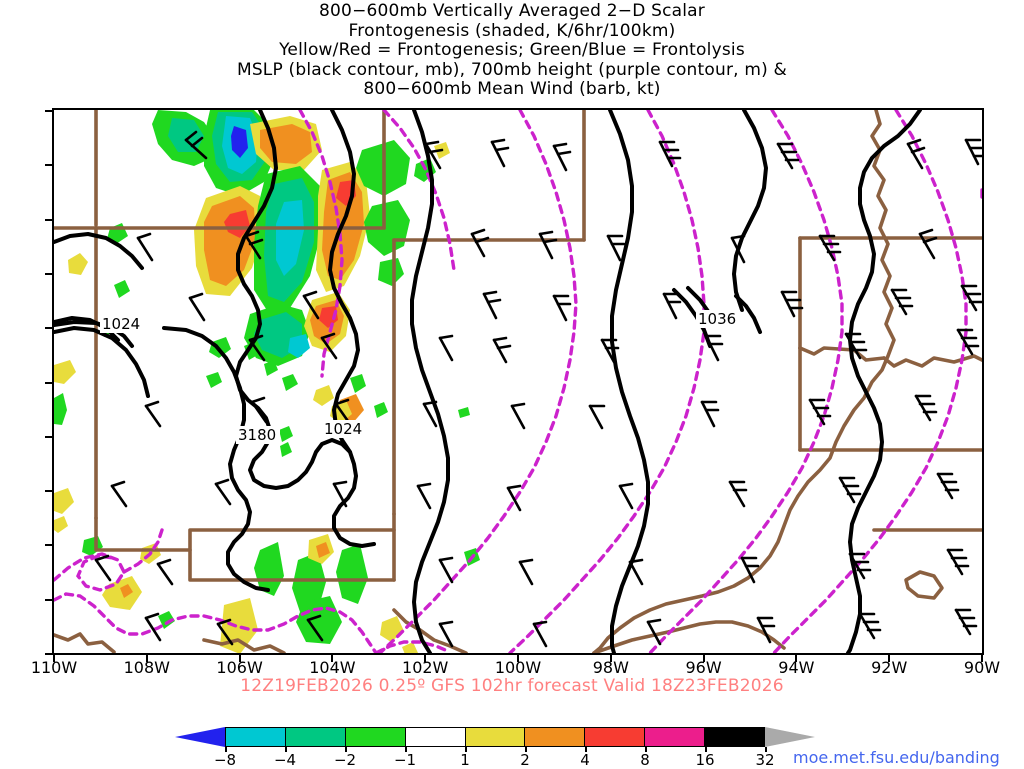 The image size is (1024, 769). Describe the element at coordinates (896, 757) in the screenshot. I see `site-watermark: moe.met.fsu.edu/banding` at that location.